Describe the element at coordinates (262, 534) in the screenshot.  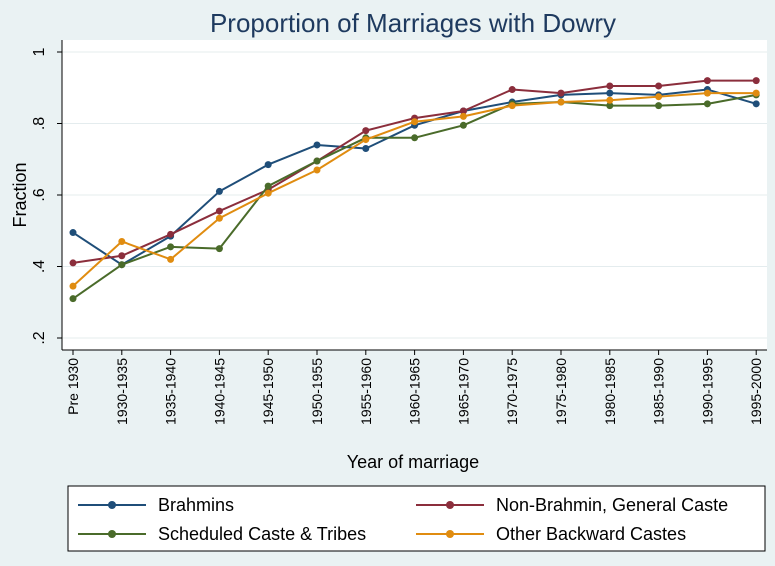
I see `legend-label: Scheduled Caste & Tribes` at that location.